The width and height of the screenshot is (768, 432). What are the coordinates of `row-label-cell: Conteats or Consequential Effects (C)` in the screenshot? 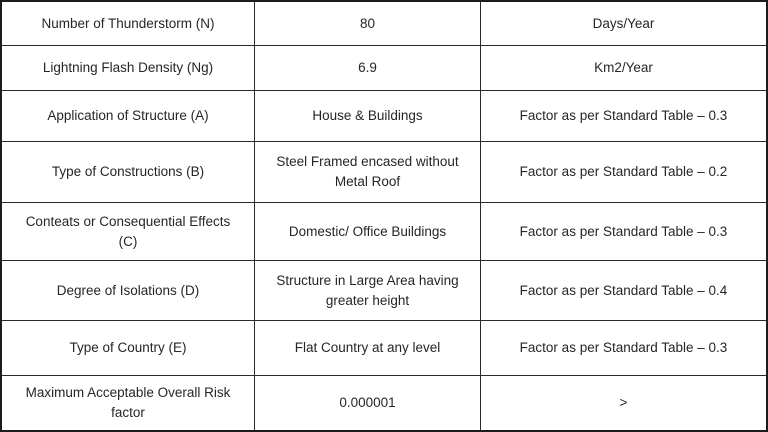 It's located at (128, 232).